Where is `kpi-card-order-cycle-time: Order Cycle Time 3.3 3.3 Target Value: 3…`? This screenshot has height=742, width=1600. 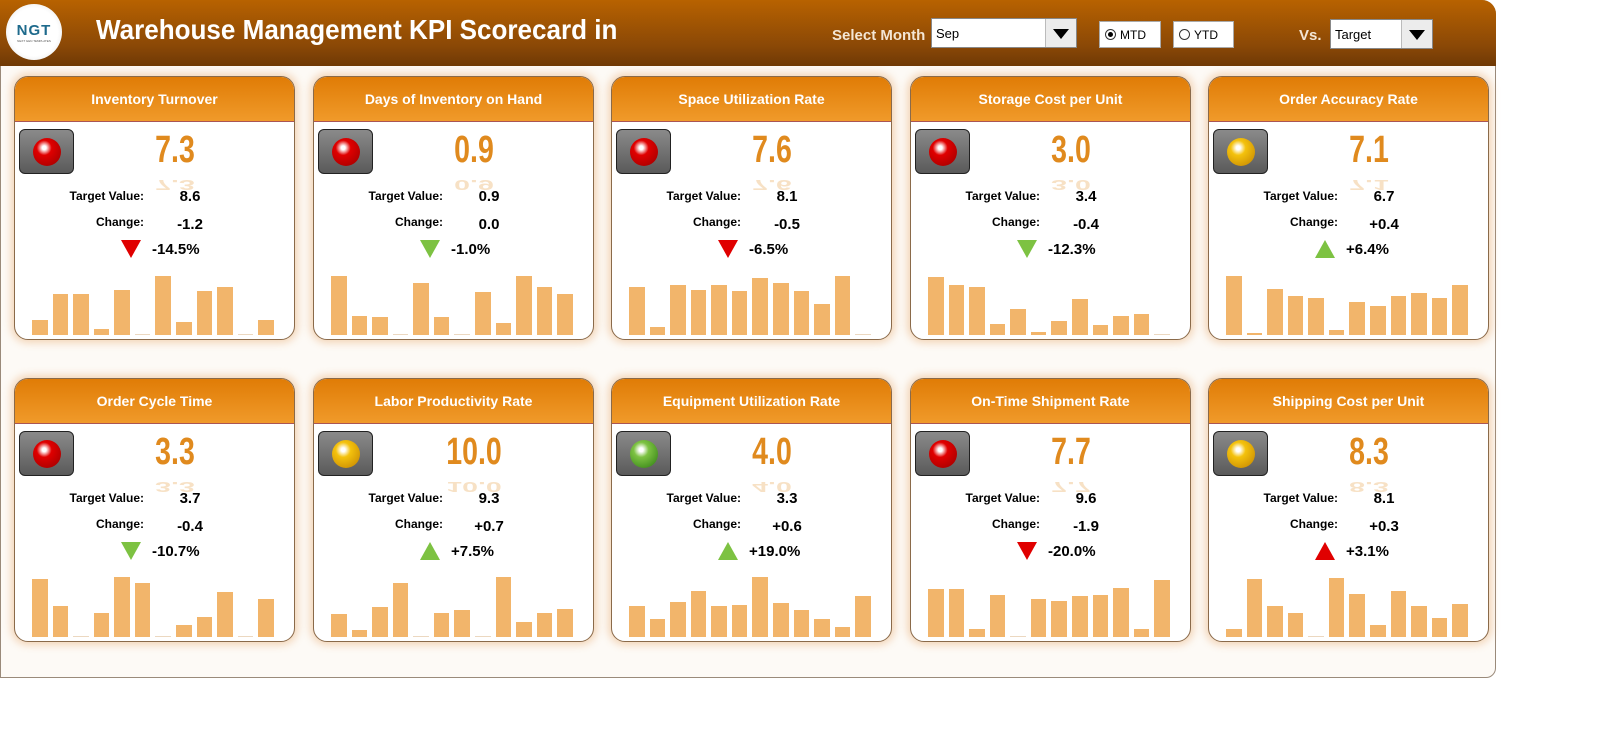
kpi-card-order-cycle-time: Order Cycle Time 3.3 3.3 Target Value: 3… is located at coordinates (154, 510).